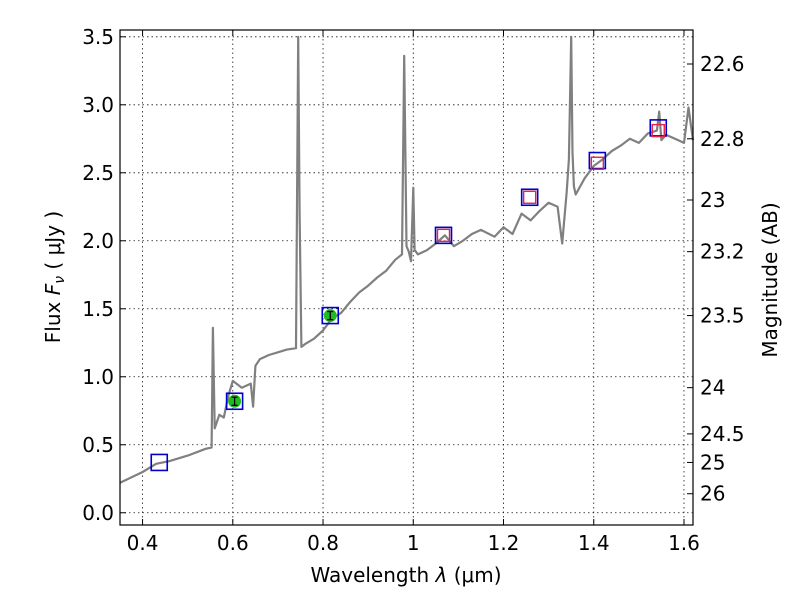 The height and width of the screenshot is (600, 800). I want to click on y2-tick-label: 26, so click(712, 494).